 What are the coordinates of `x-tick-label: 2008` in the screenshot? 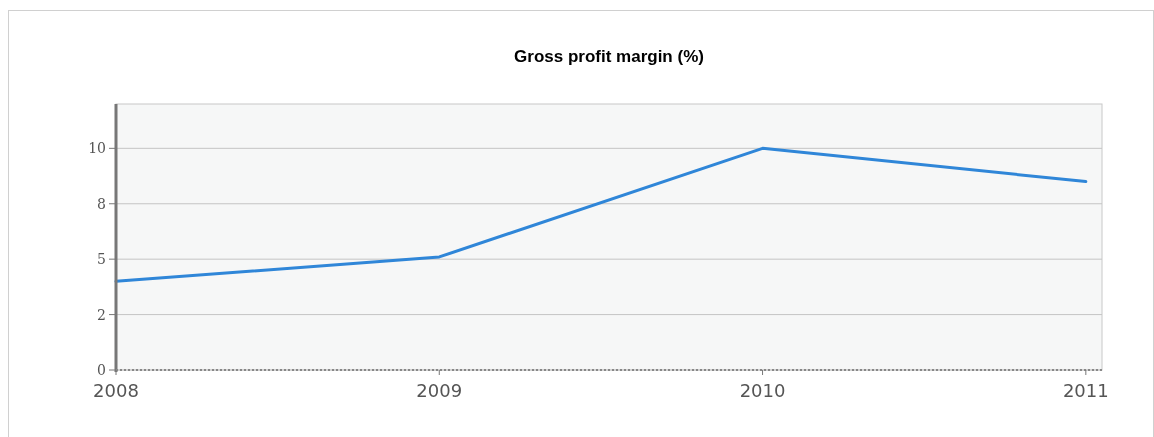 It's located at (116, 390).